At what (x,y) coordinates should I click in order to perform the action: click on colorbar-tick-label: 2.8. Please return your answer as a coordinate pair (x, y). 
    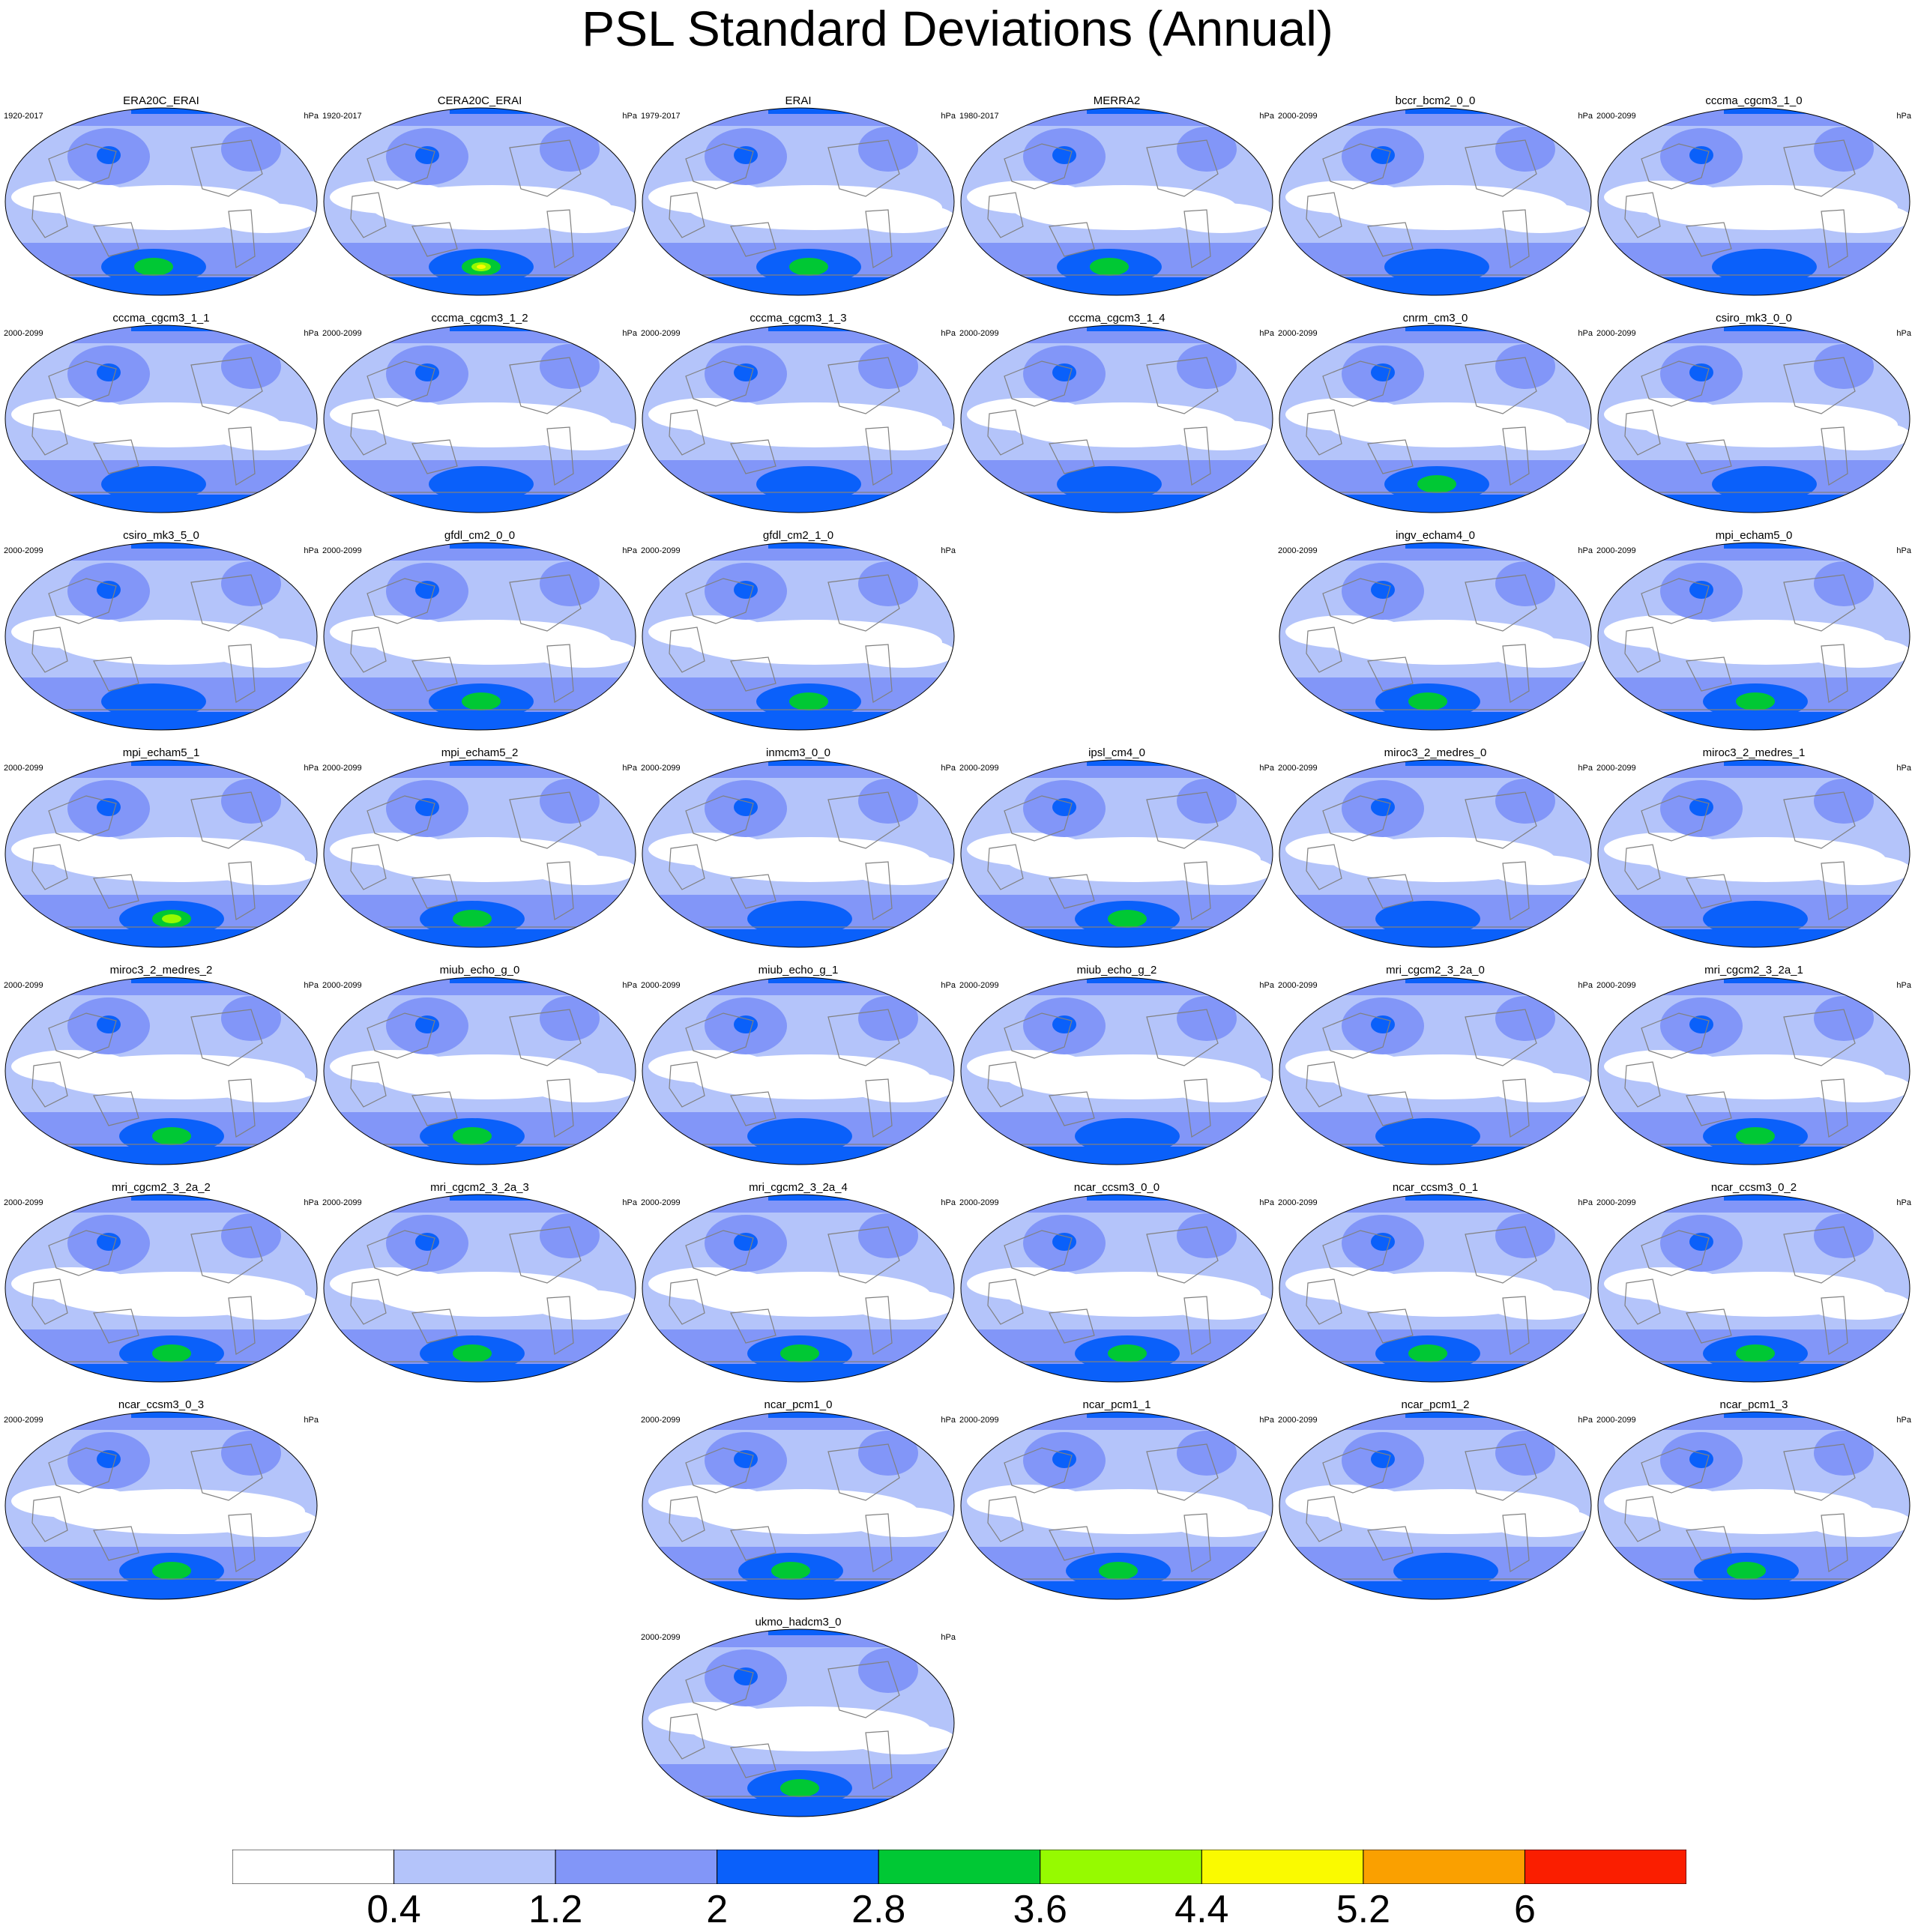
    Looking at the image, I should click on (878, 1909).